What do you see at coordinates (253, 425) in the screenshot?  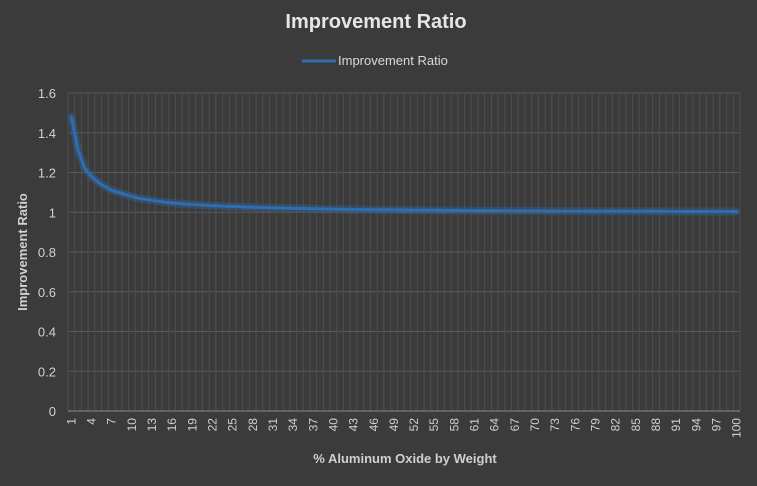 I see `x-tick-label: 28` at bounding box center [253, 425].